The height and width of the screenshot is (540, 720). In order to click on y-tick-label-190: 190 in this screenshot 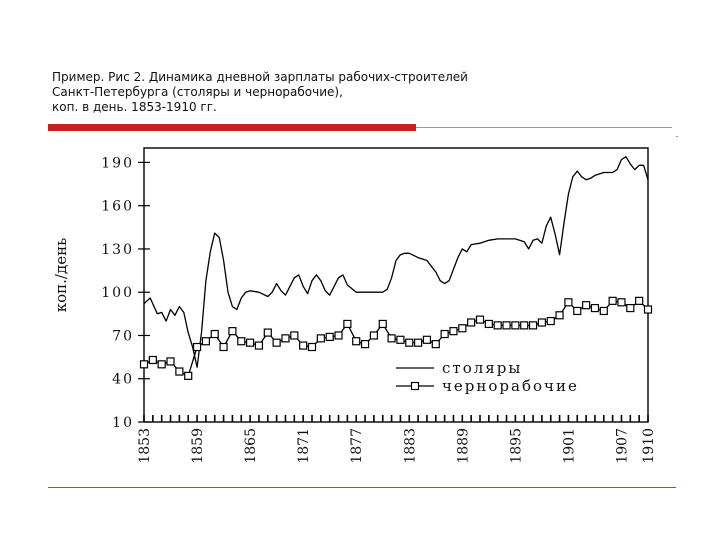, I will do `click(117, 163)`.